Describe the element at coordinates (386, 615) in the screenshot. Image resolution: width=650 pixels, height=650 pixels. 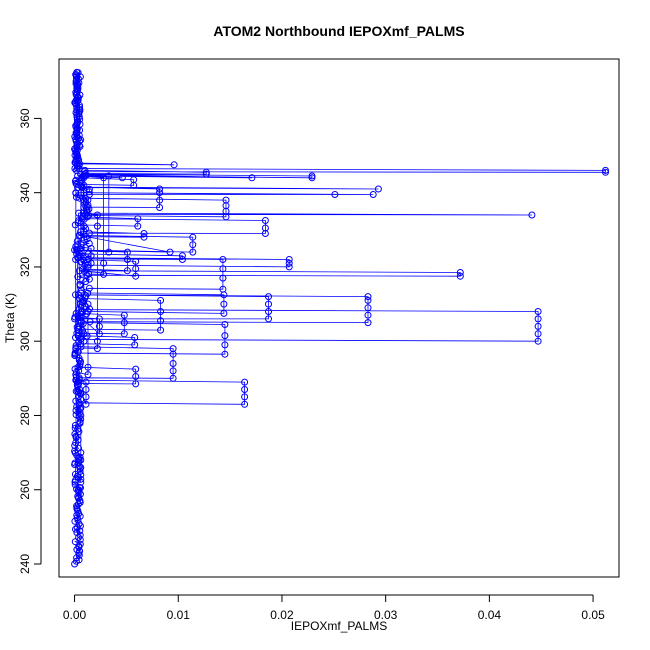
I see `x-tick-label: 0.03` at that location.